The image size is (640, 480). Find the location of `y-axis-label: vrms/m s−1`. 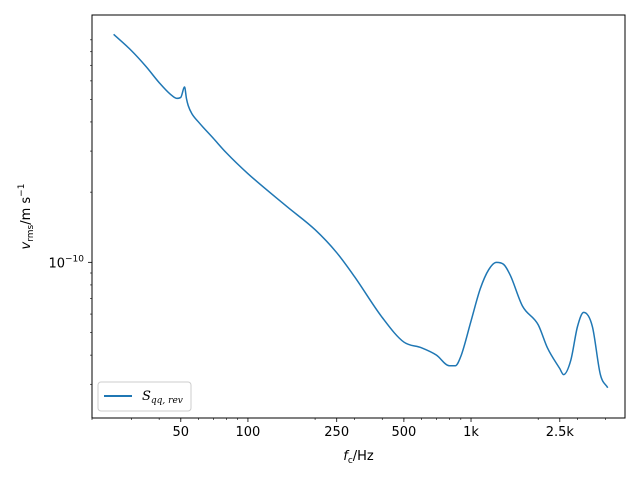

y-axis-label: vrms/m s−1 is located at coordinates (26, 217).